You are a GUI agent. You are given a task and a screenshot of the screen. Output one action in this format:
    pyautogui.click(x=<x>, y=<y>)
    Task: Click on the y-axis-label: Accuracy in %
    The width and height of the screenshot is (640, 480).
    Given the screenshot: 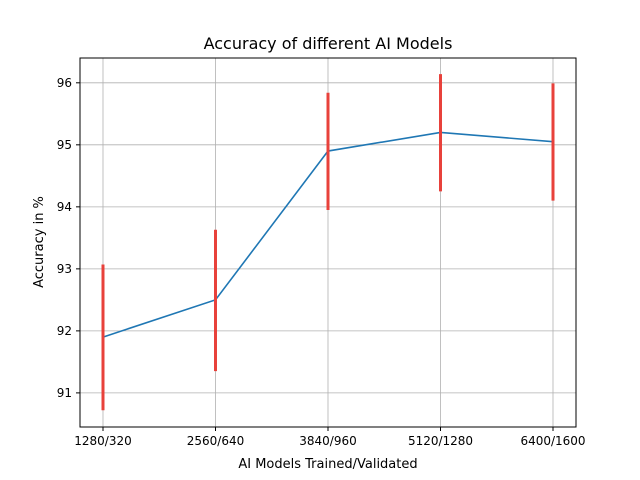 What is the action you would take?
    pyautogui.click(x=39, y=242)
    